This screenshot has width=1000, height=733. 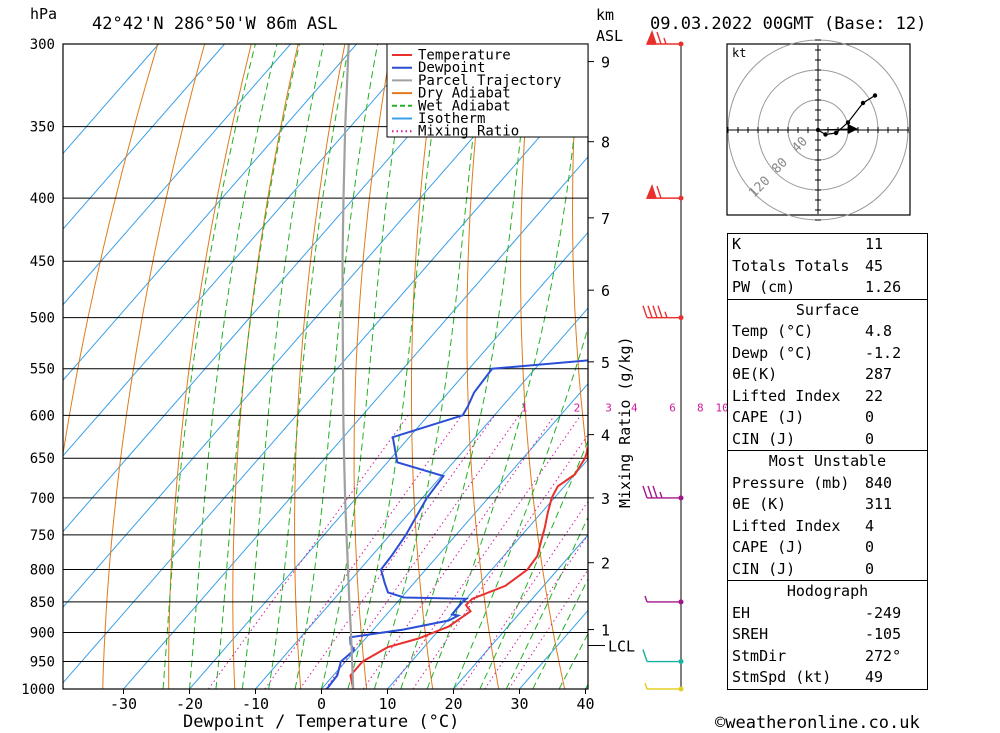 What do you see at coordinates (827, 267) in the screenshot?
I see `index-row: Totals Totals 45` at bounding box center [827, 267].